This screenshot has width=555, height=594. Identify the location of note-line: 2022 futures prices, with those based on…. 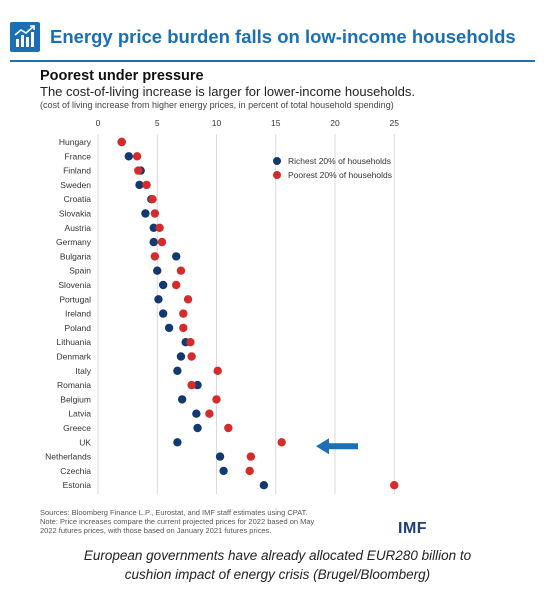
(156, 530).